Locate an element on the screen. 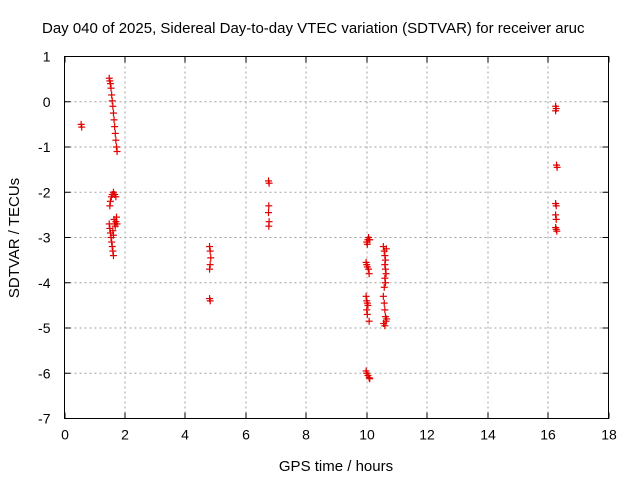 Image resolution: width=640 pixels, height=480 pixels. x-tick-label: 8 is located at coordinates (306, 435).